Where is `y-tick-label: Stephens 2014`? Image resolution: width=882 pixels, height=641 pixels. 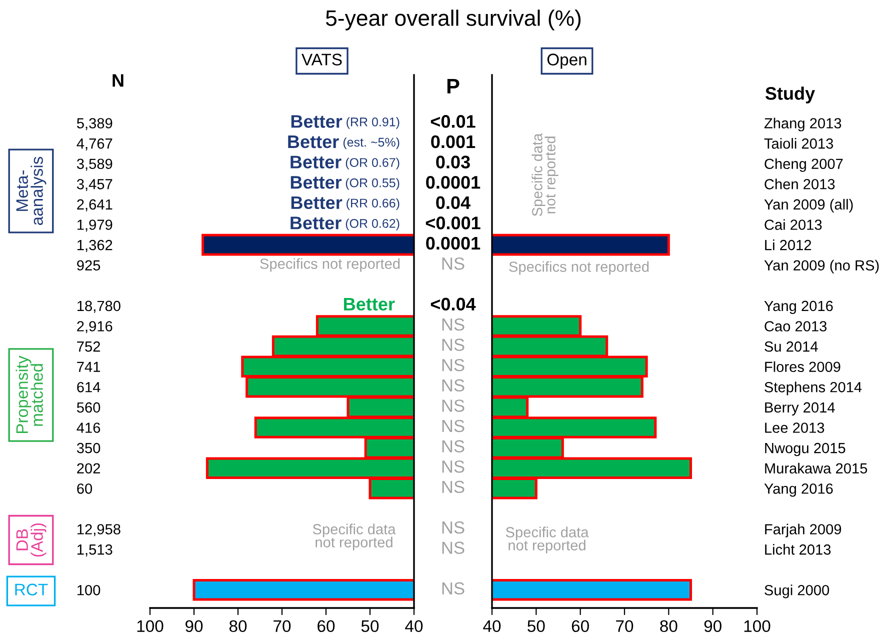
y-tick-label: Stephens 2014 is located at coordinates (813, 389).